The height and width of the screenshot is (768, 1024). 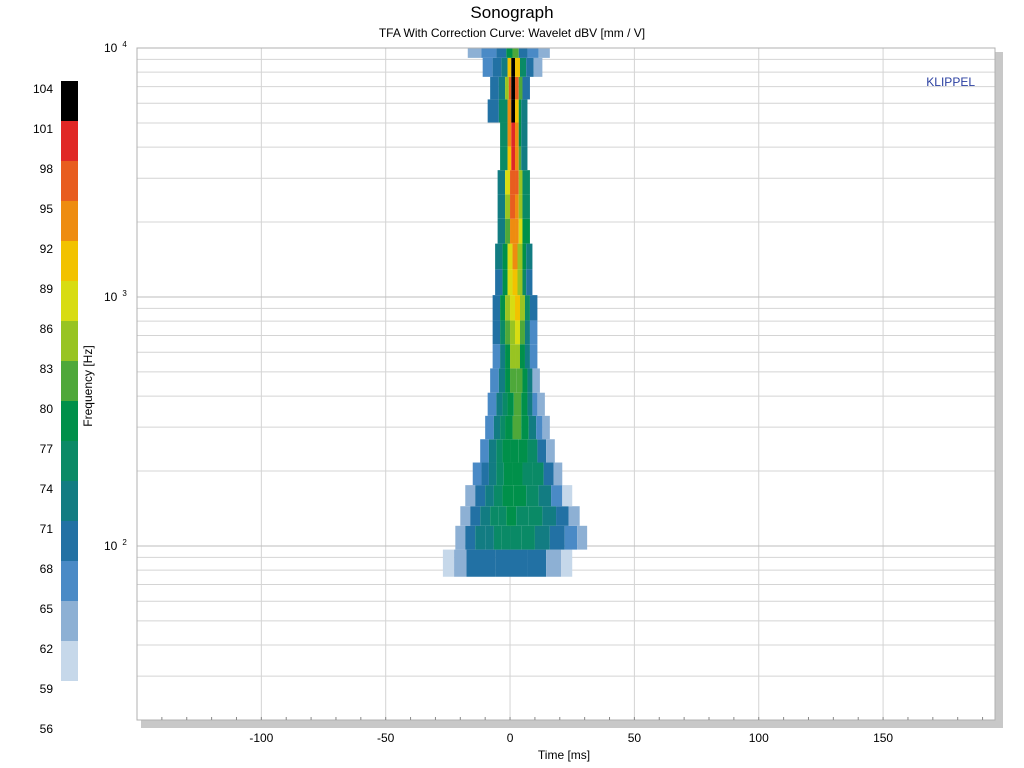 I want to click on heatmap-cells, so click(x=515, y=312).